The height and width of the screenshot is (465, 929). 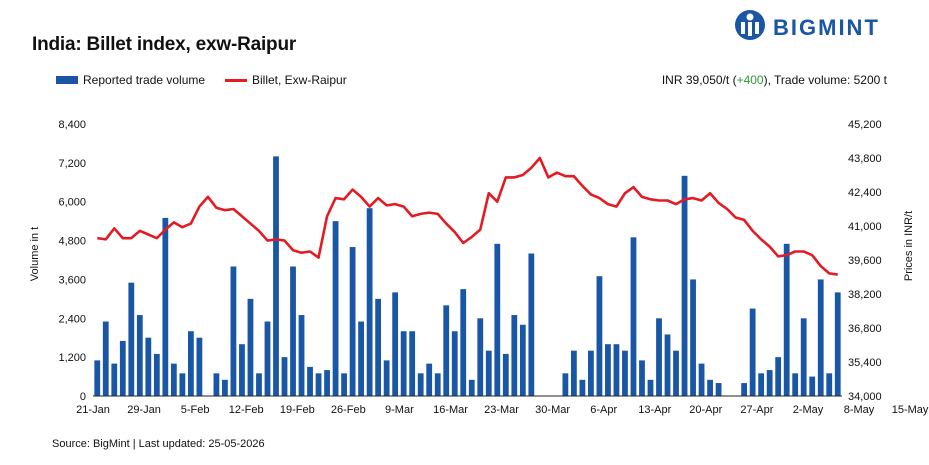 What do you see at coordinates (654, 410) in the screenshot?
I see `x-tick-label: 13-Apr` at bounding box center [654, 410].